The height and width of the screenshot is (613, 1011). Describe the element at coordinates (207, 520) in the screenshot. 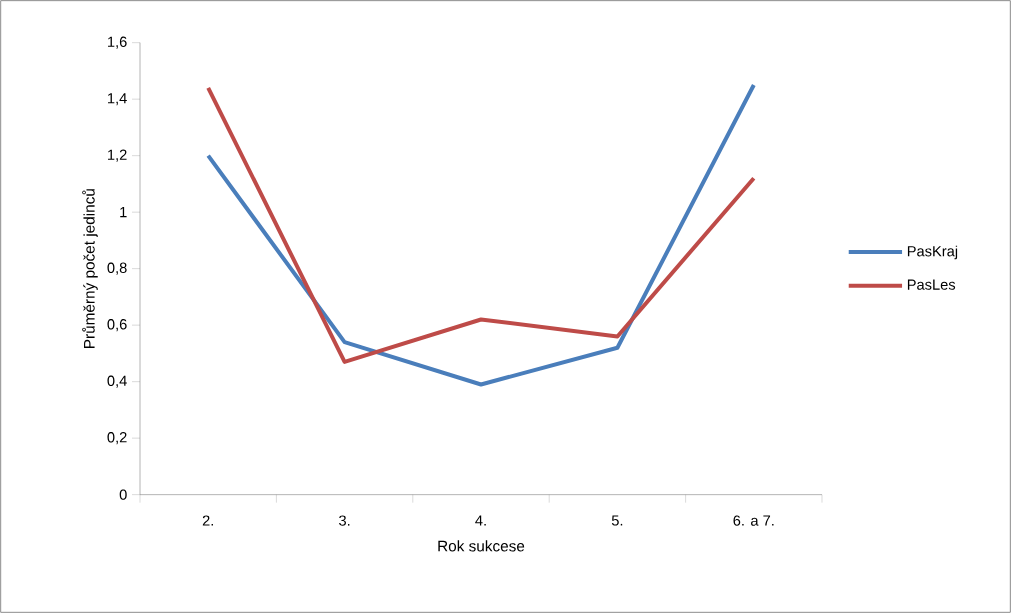

I see `x-tick-label: 2.` at that location.